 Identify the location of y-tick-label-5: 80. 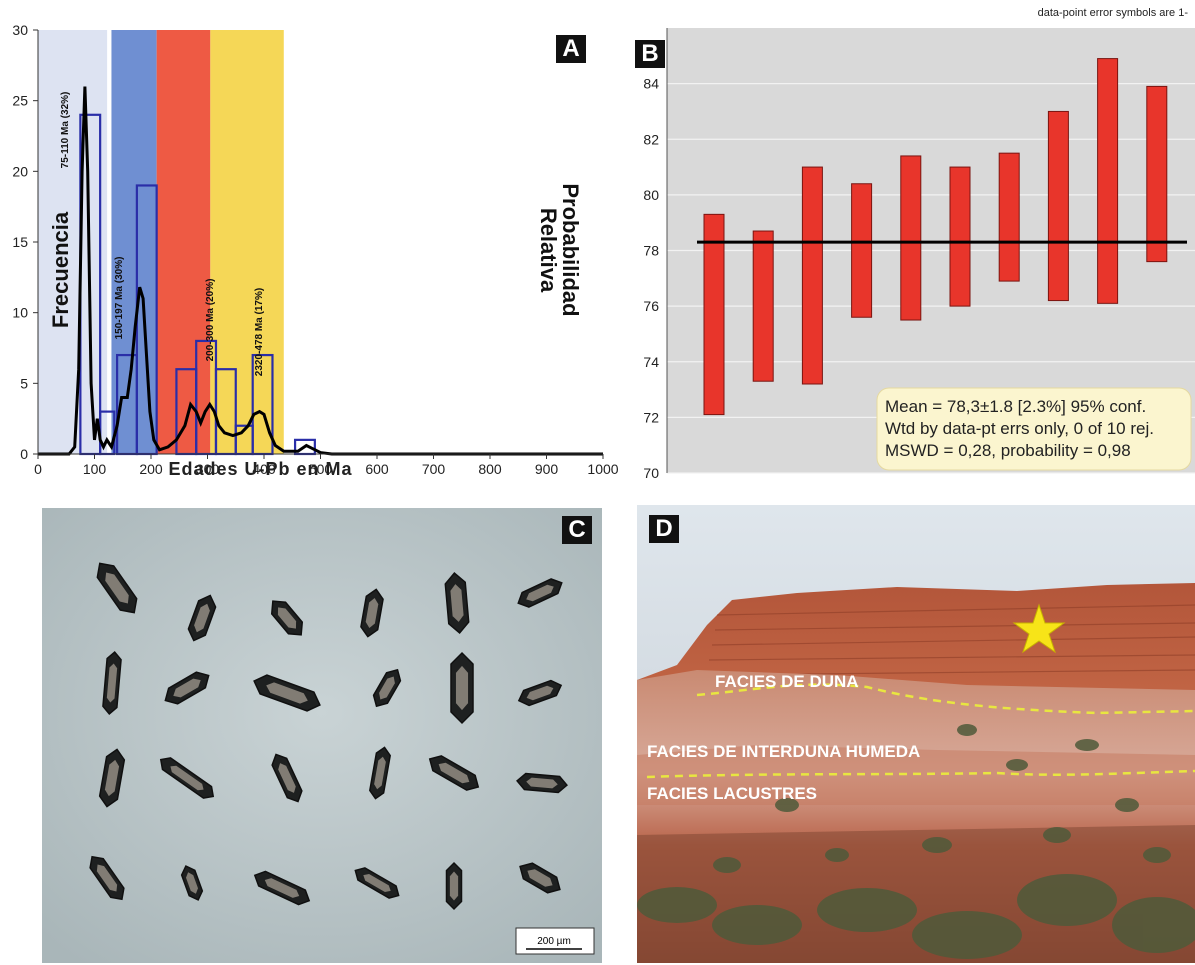
(651, 195).